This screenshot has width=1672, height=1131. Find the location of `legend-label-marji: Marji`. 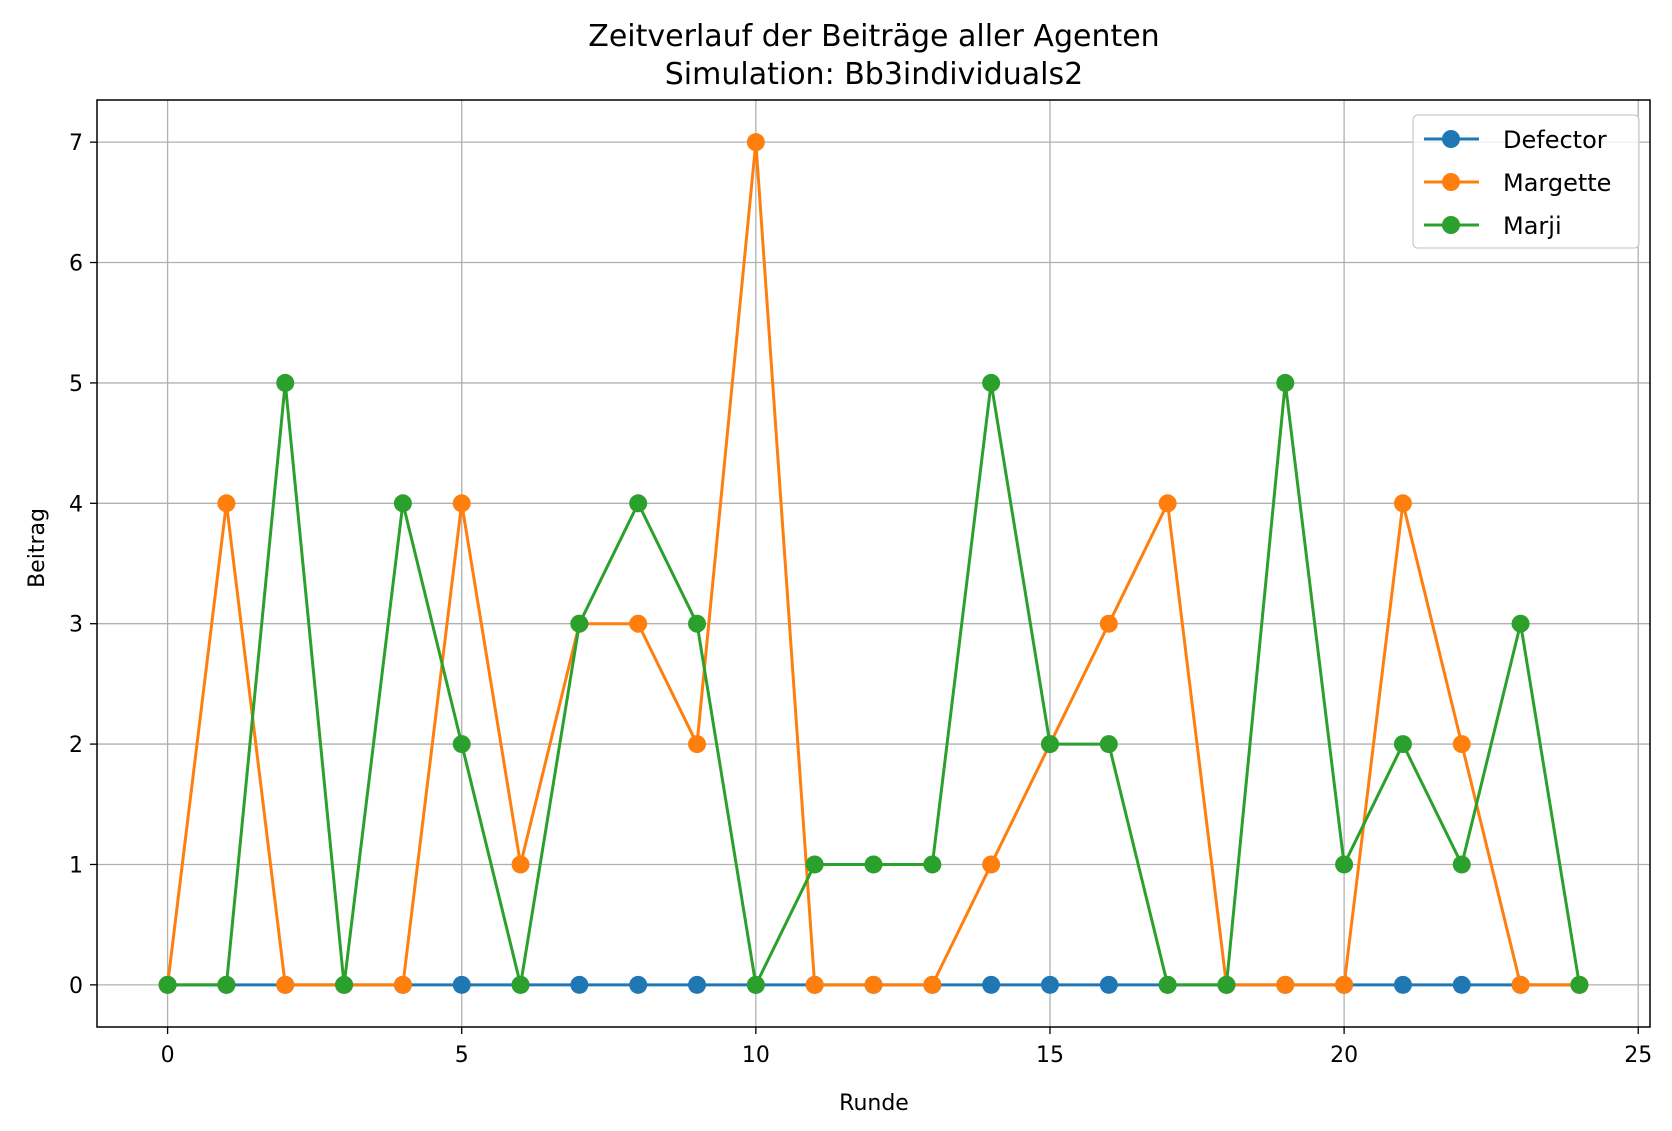

legend-label-marji: Marji is located at coordinates (1532, 226).